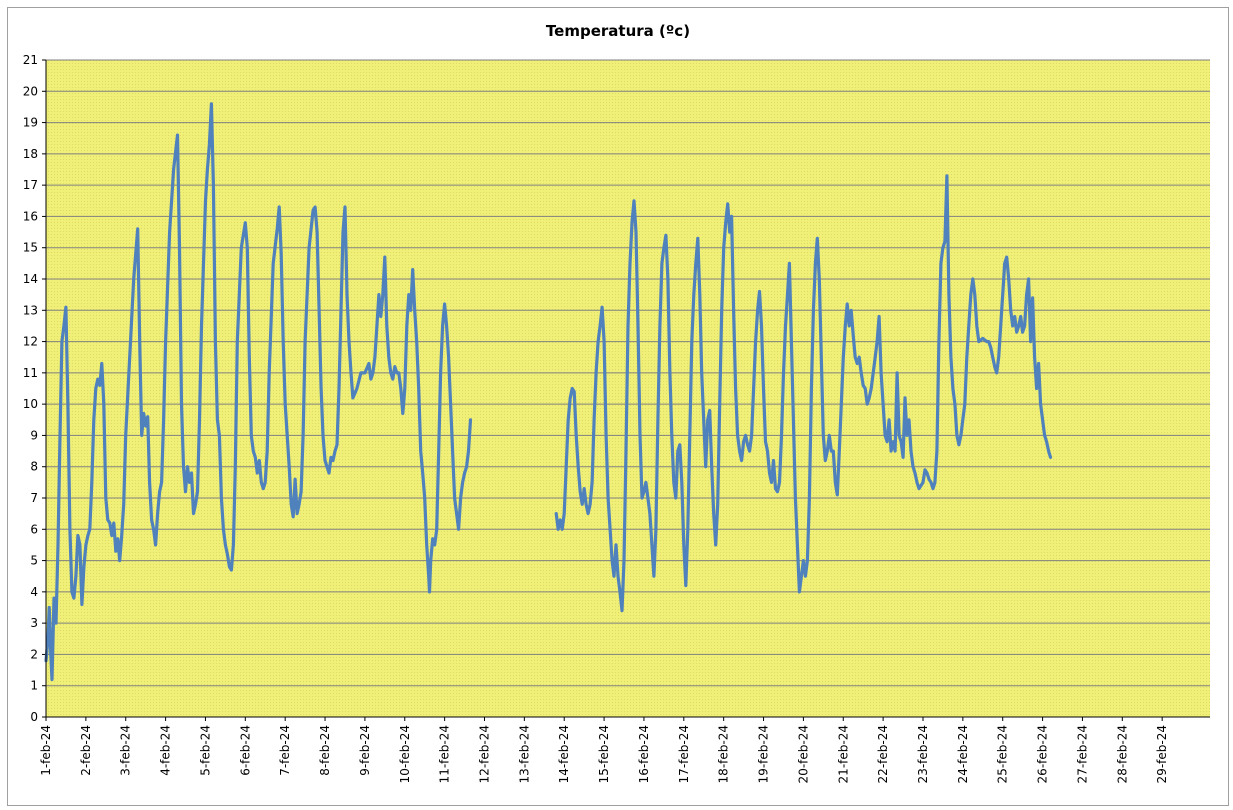 The width and height of the screenshot is (1233, 810). What do you see at coordinates (126, 750) in the screenshot?
I see `x-tick-label: 3-feb-24` at bounding box center [126, 750].